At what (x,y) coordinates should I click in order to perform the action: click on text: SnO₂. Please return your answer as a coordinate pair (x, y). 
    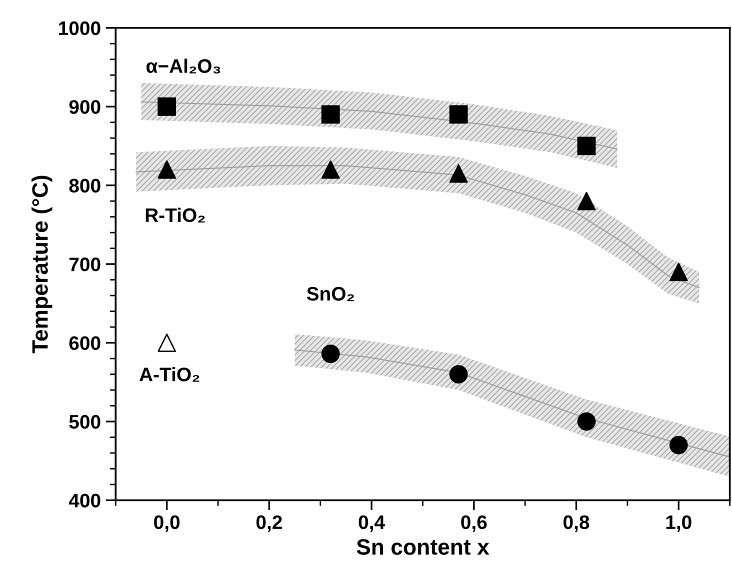
    Looking at the image, I should click on (330, 294).